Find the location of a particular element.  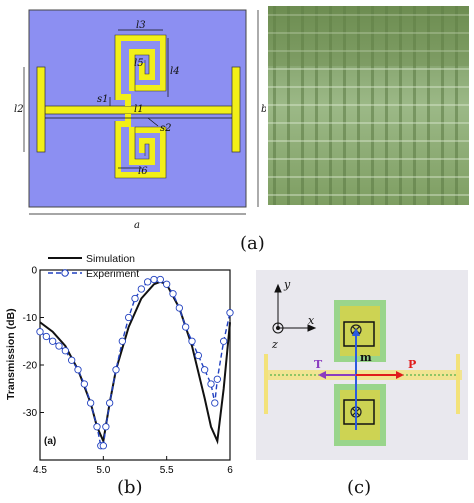

x-tick-label: 5.5 is located at coordinates (167, 470).